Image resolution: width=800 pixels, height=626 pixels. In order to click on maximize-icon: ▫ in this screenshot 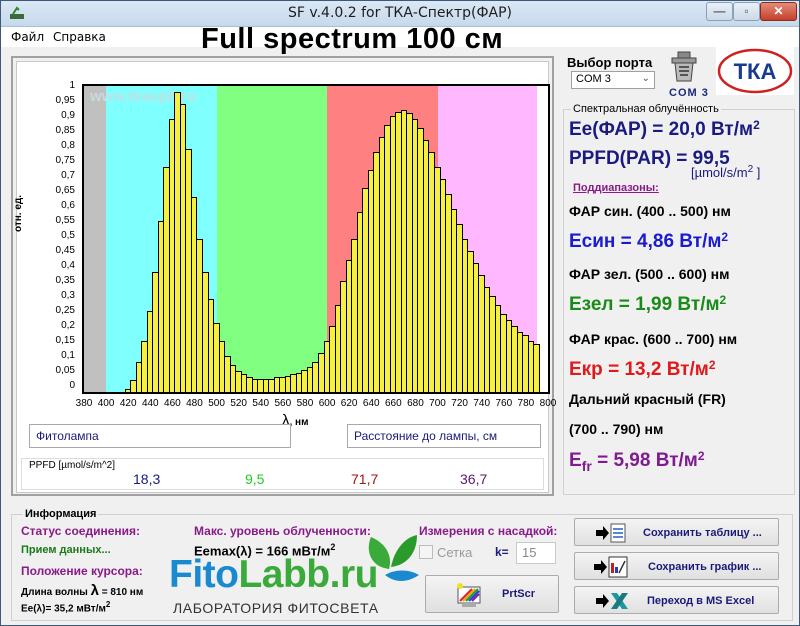, I will do `click(746, 11)`.